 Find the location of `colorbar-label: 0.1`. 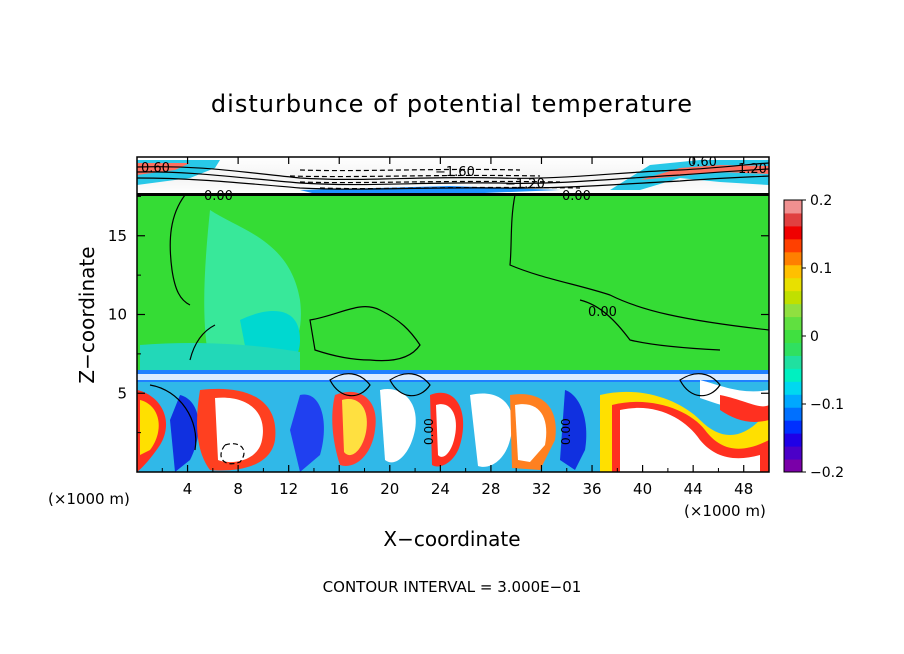

colorbar-label: 0.1 is located at coordinates (821, 269).